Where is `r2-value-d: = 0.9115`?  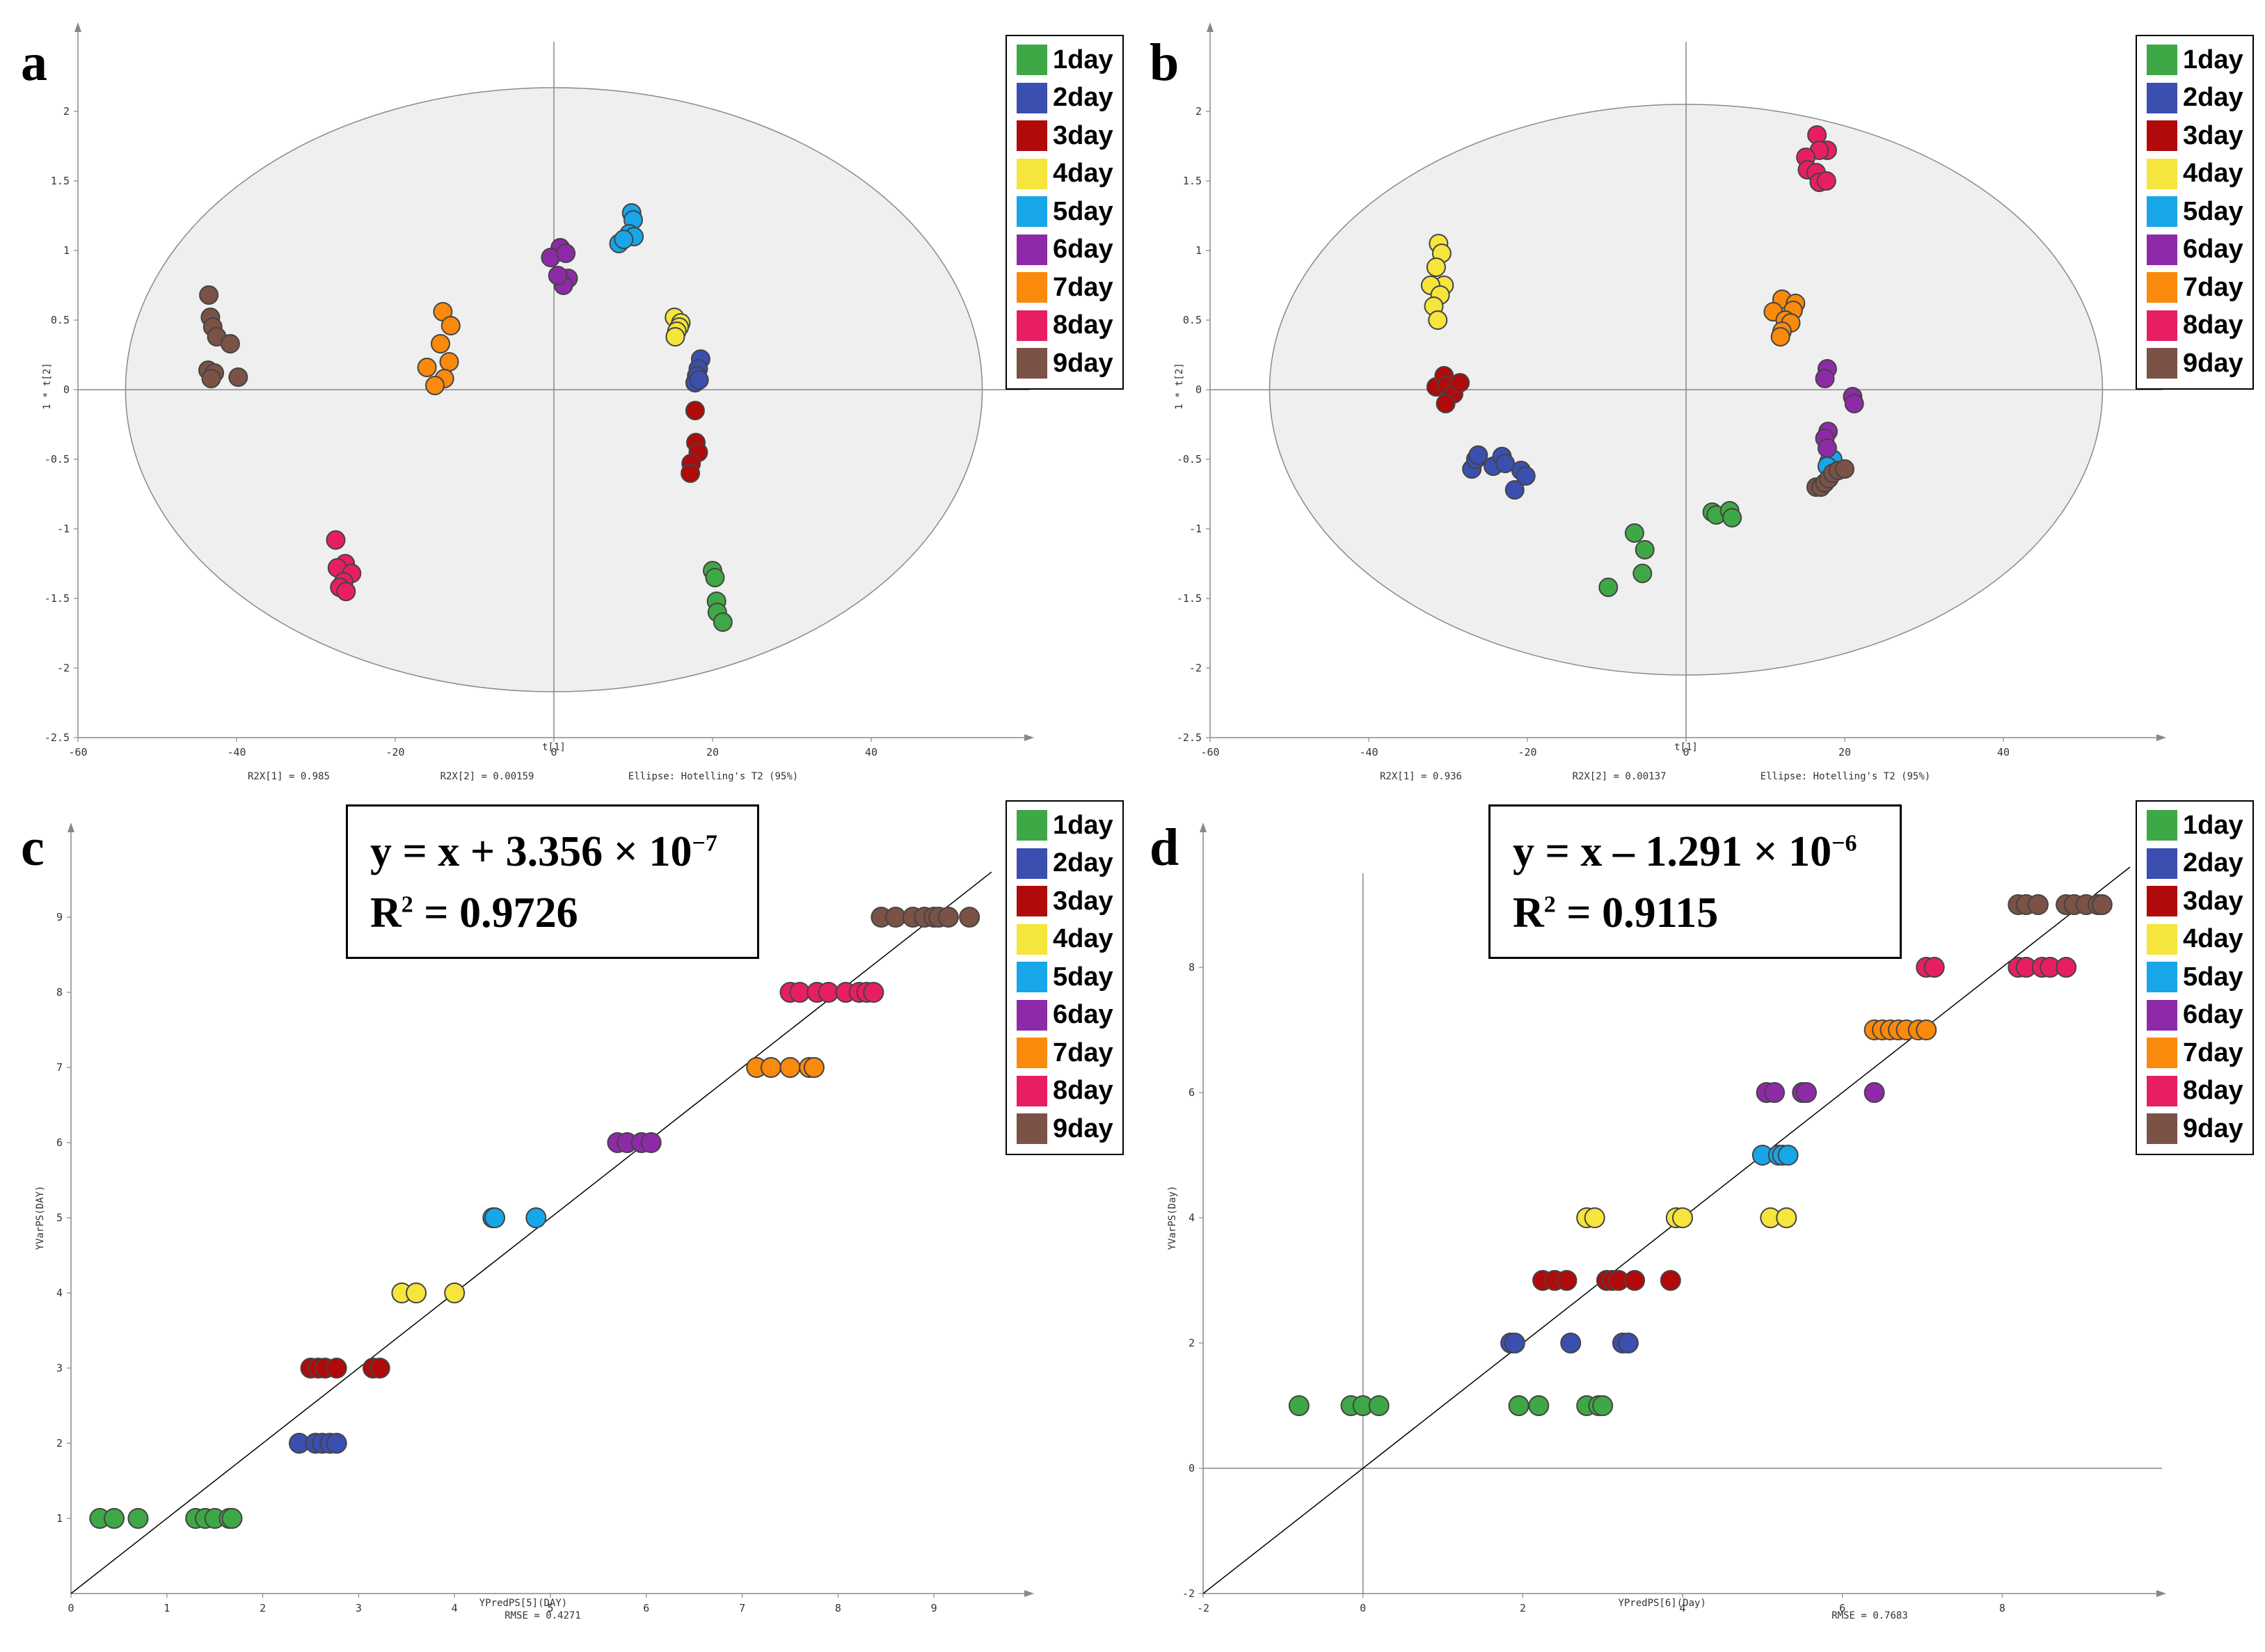
r2-value-d: = 0.9115 is located at coordinates (1637, 913).